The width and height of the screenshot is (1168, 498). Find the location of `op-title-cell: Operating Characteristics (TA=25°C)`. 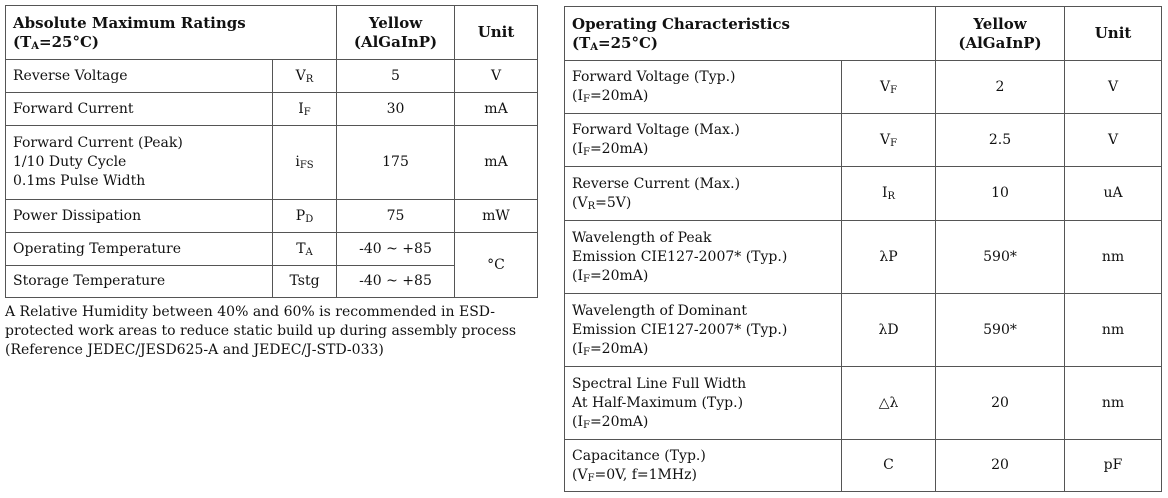

op-title-cell: Operating Characteristics (TA=25°C) is located at coordinates (750, 33).